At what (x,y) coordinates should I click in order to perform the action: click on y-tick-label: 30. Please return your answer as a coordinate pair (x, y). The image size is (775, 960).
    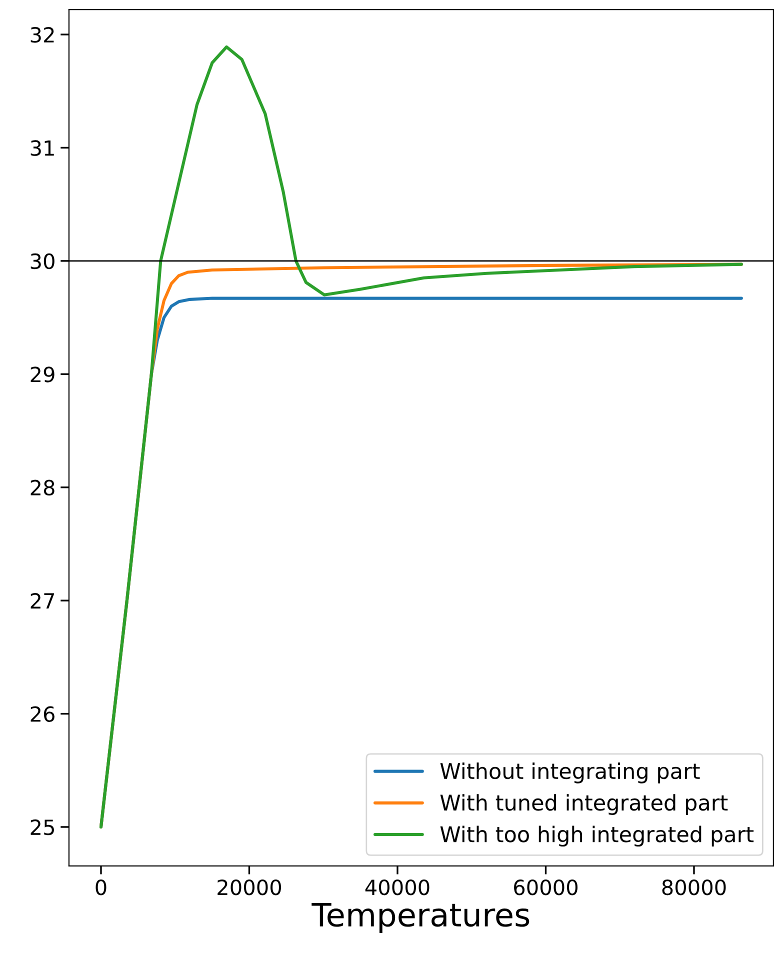
    Looking at the image, I should click on (42, 261).